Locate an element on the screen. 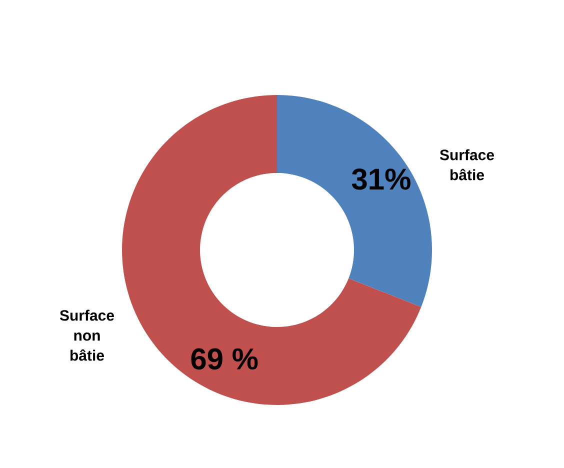  data-label: 31% is located at coordinates (381, 179).